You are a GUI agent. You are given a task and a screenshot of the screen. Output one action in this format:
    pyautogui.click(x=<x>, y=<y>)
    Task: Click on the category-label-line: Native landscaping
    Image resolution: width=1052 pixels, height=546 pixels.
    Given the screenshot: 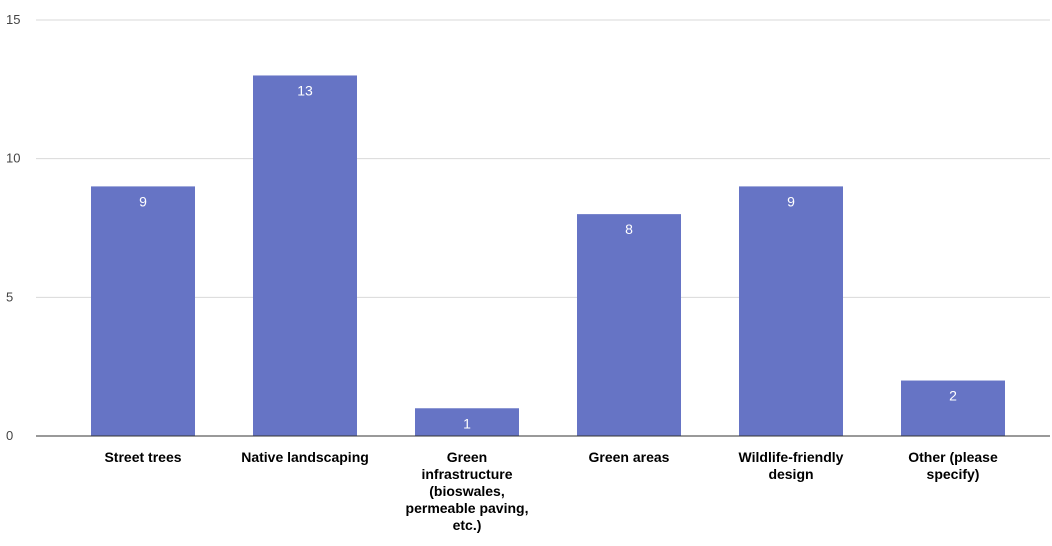 What is the action you would take?
    pyautogui.click(x=305, y=457)
    